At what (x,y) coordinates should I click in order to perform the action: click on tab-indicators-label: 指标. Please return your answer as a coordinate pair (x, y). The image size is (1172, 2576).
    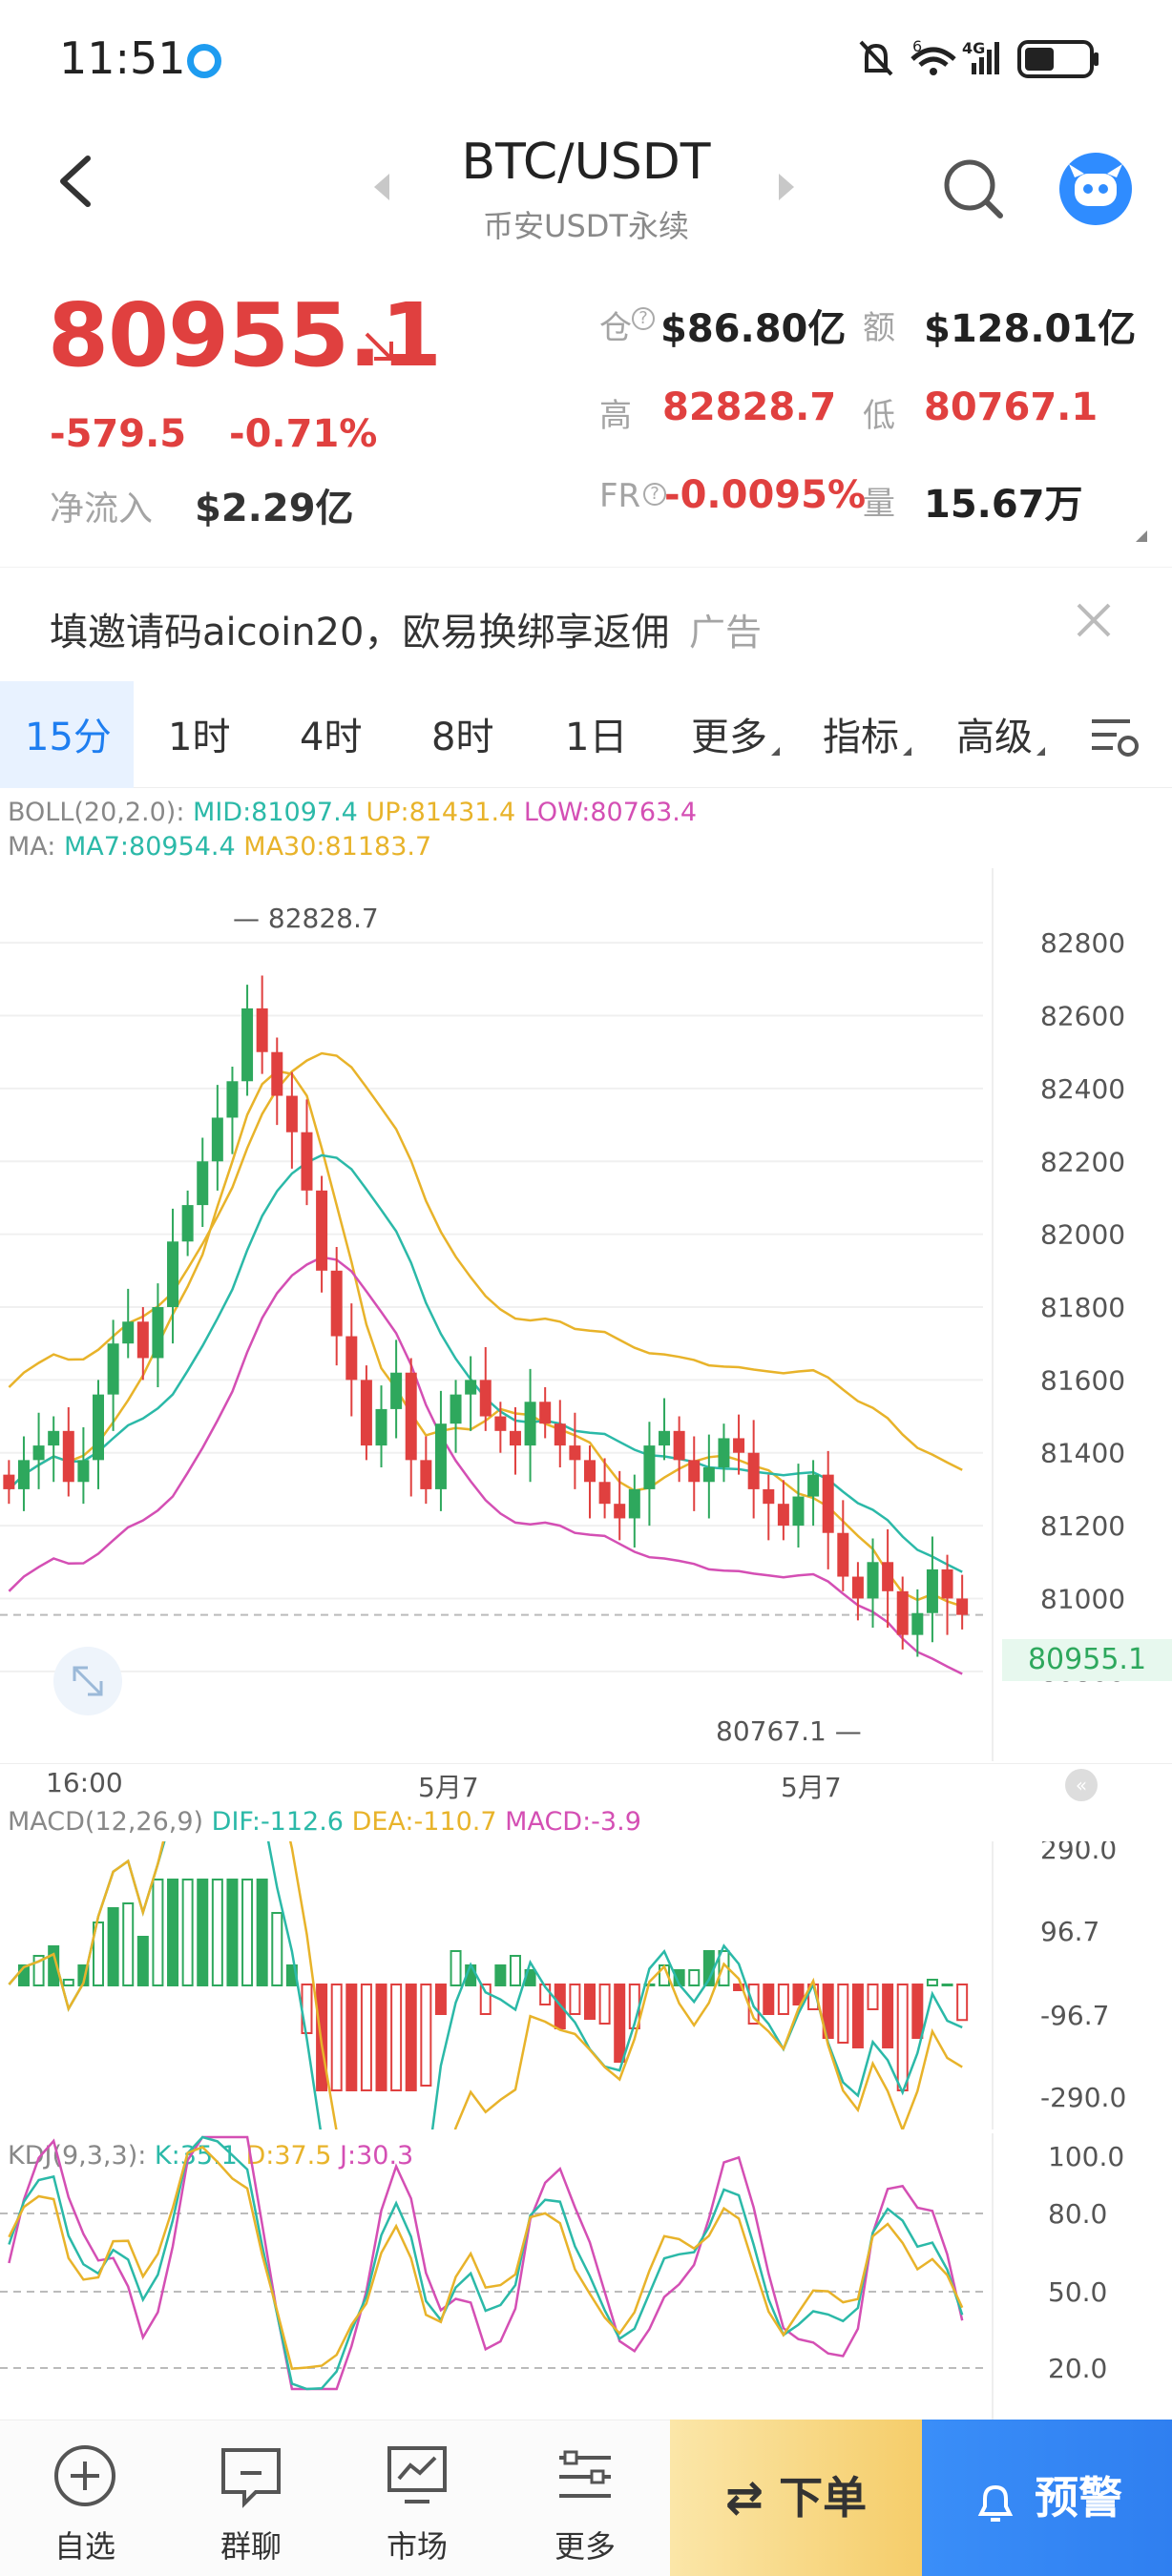
    Looking at the image, I should click on (861, 737).